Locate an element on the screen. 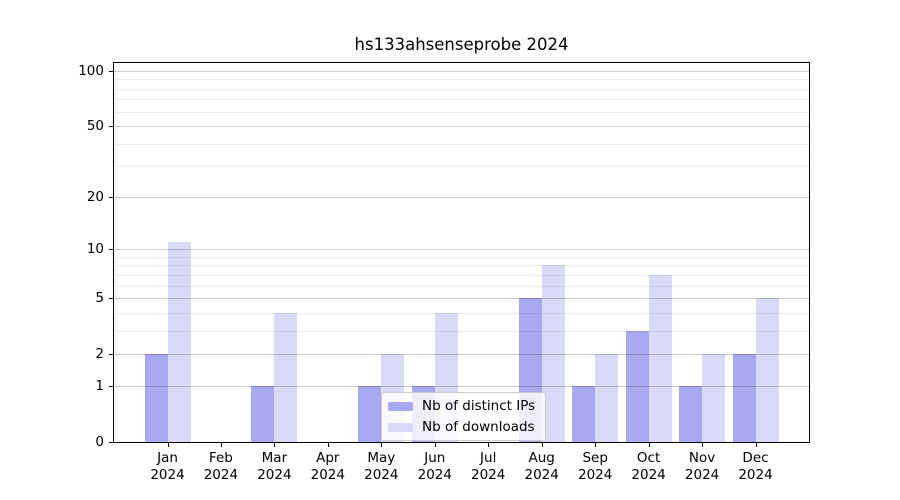  x-tick-month: Oct is located at coordinates (648, 458).